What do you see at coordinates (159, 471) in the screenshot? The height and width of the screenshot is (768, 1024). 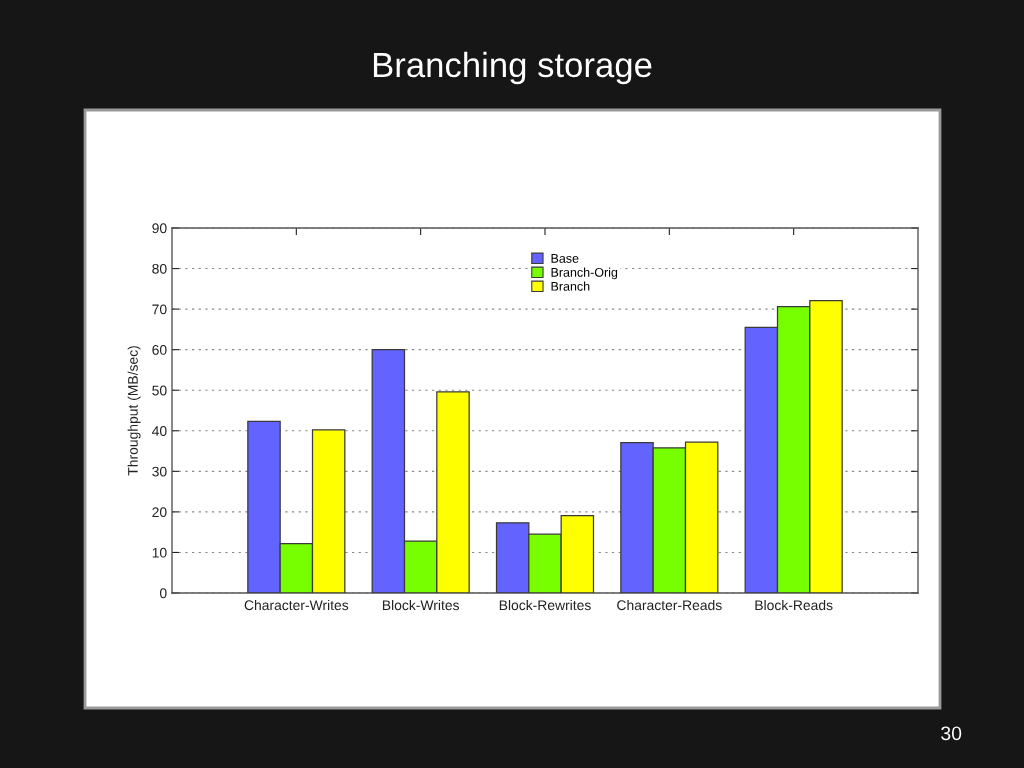 I see `y-tick-label: 30` at bounding box center [159, 471].